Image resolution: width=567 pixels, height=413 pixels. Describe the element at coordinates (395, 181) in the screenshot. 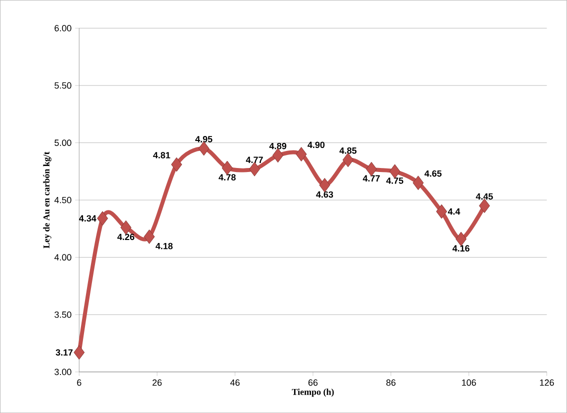

I see `data-label: 4.75` at that location.